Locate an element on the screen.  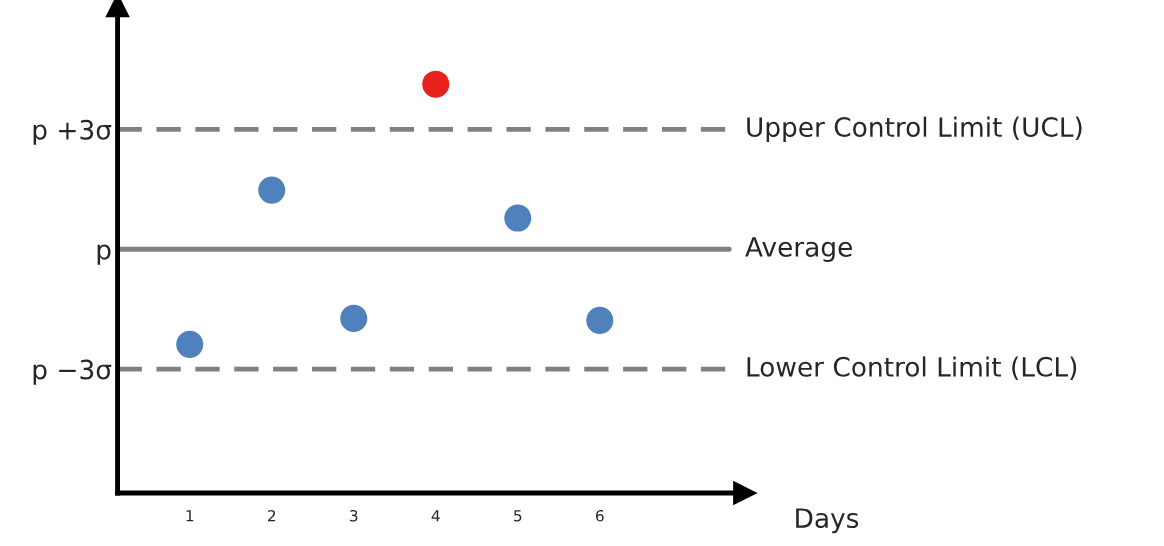
x-axis-title: Days is located at coordinates (827, 521).